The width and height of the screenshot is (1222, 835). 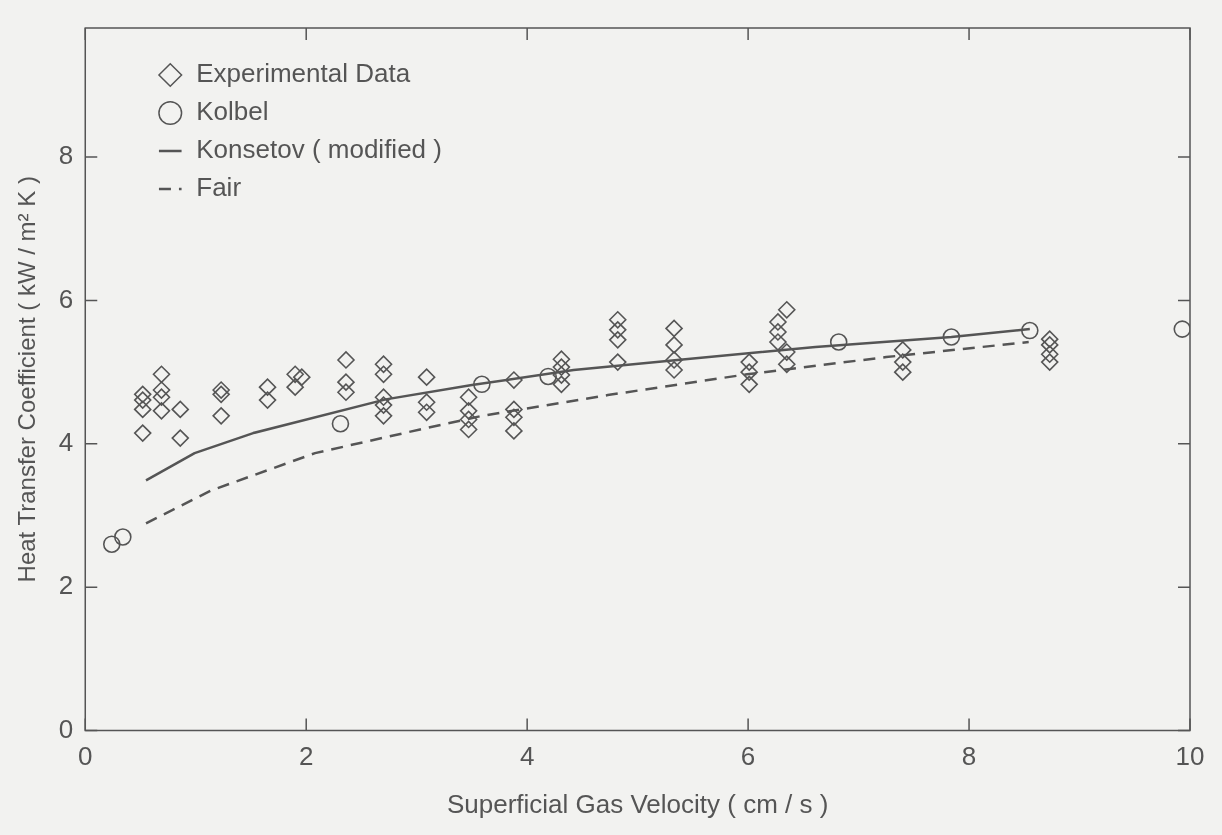 What do you see at coordinates (306, 756) in the screenshot?
I see `x-tick-label: 2` at bounding box center [306, 756].